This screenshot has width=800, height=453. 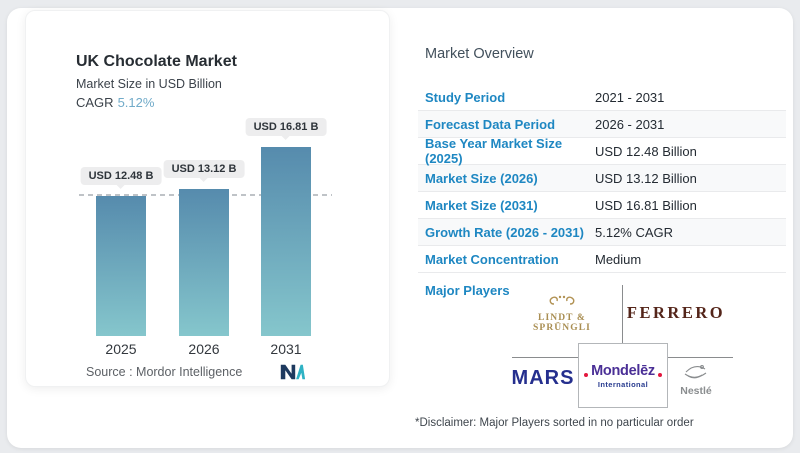 I want to click on x-axis-label: 2026, so click(x=204, y=349).